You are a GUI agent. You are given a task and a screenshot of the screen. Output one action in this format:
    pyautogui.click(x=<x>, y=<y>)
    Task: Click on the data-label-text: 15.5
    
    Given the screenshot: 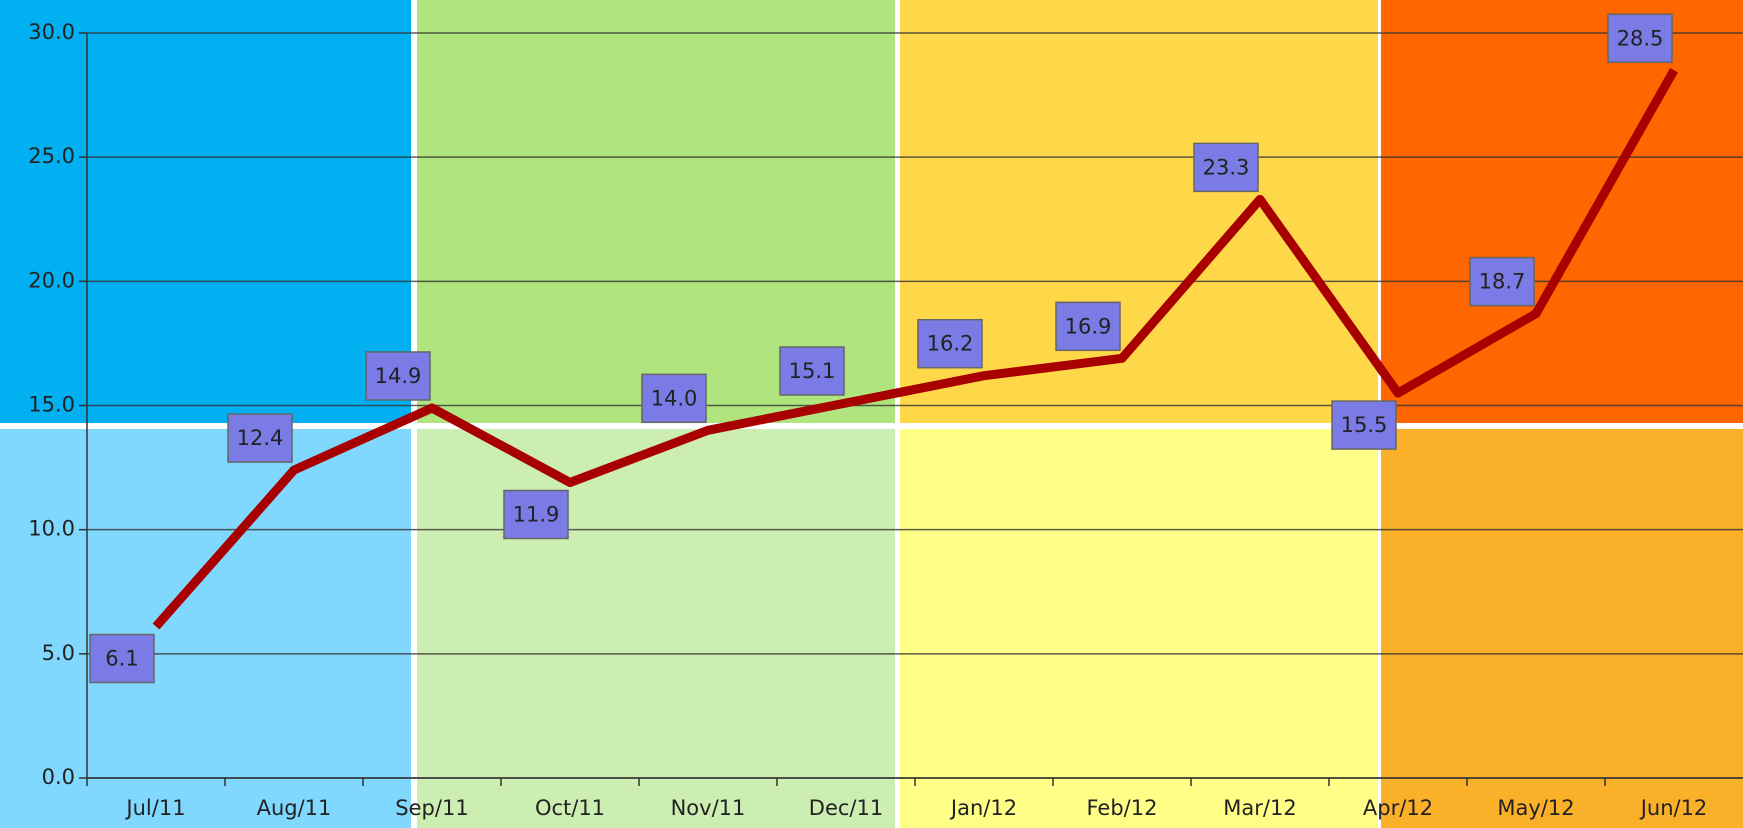 What is the action you would take?
    pyautogui.click(x=1364, y=425)
    